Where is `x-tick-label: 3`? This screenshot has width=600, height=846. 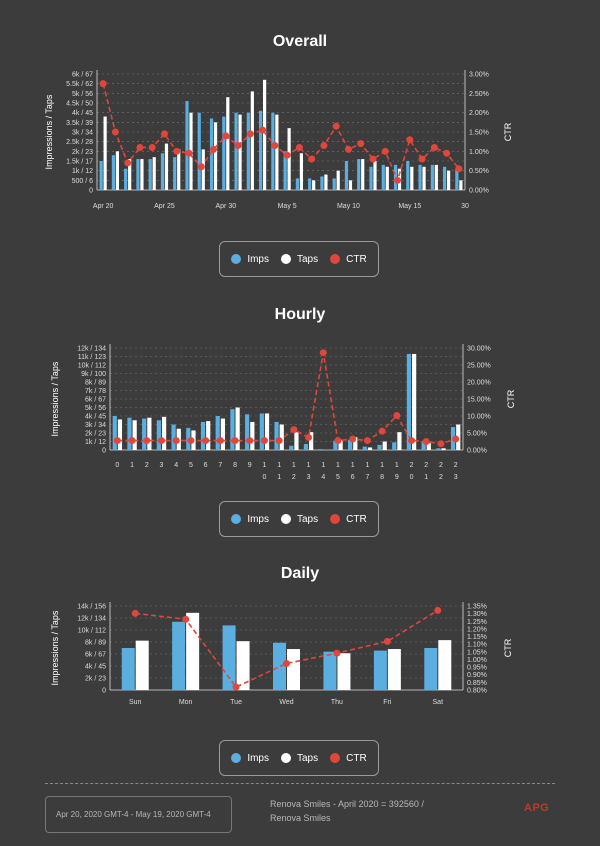 x-tick-label: 3 is located at coordinates (456, 477).